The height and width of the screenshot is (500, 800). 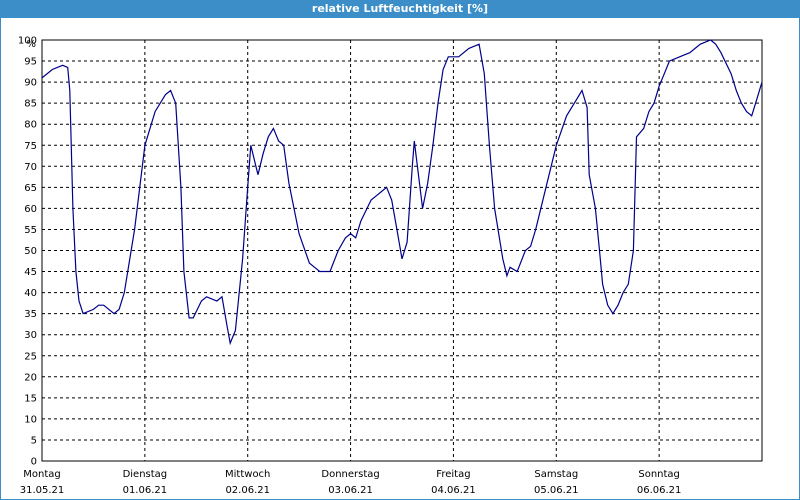 I want to click on x-tick-day-label: Sonntag, so click(x=659, y=474).